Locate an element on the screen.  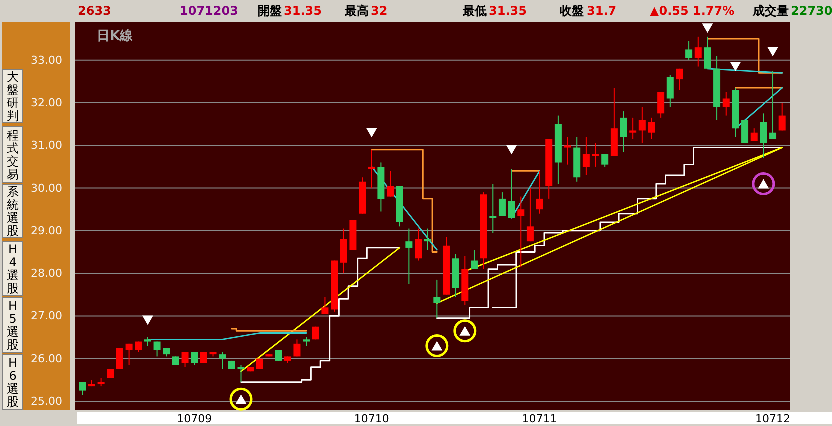
text: 最高 is located at coordinates (356, 11).